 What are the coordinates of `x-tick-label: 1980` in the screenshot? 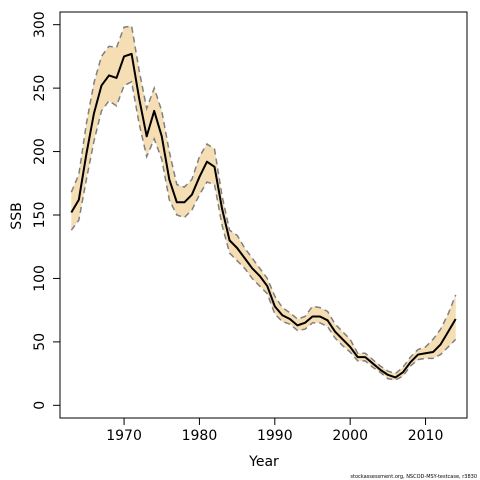 It's located at (200, 436).